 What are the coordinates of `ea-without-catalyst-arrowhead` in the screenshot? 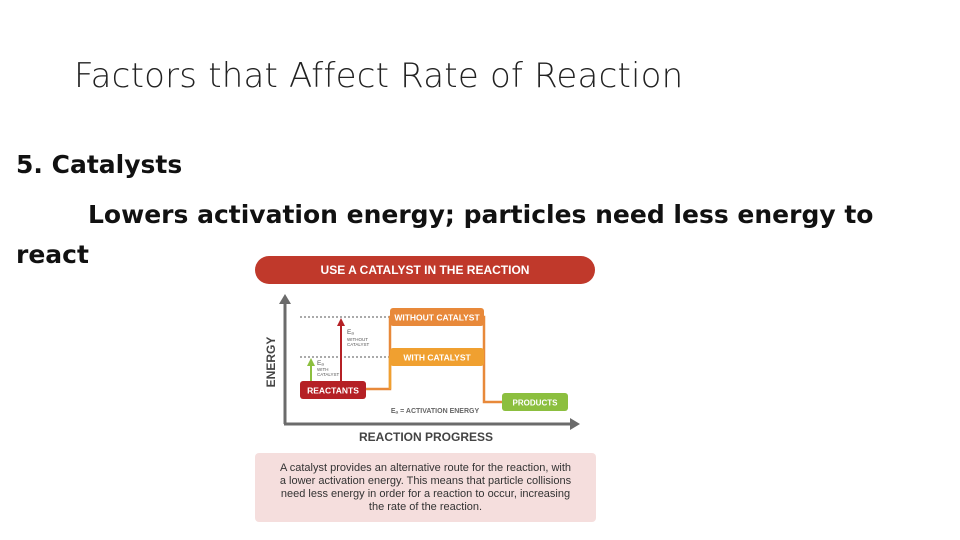 It's located at (341, 322).